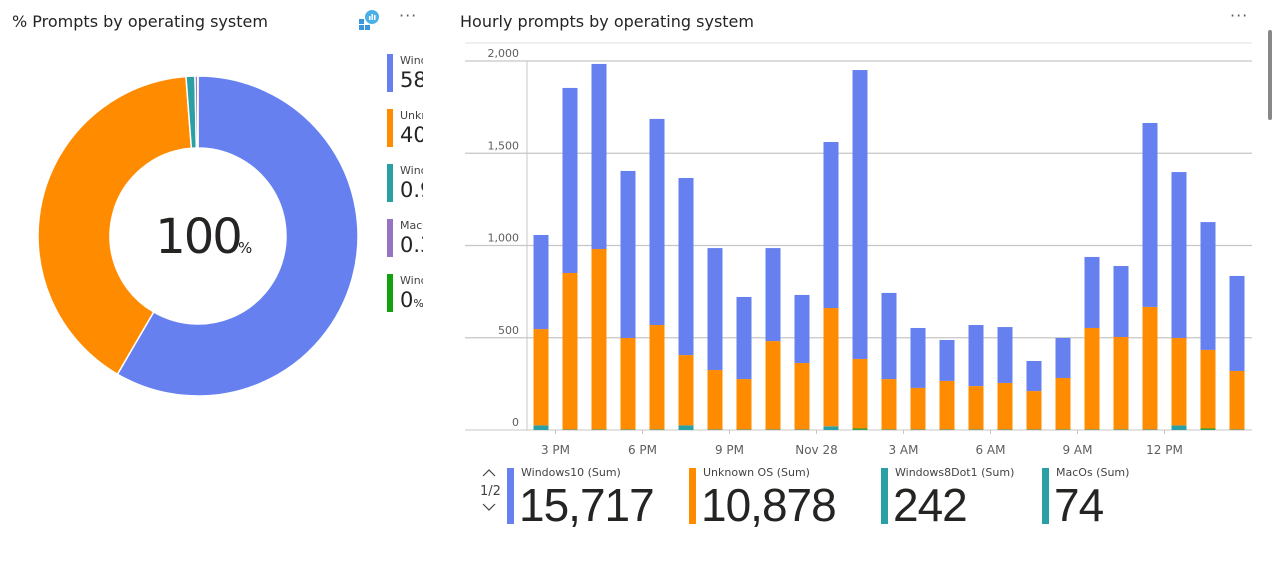 Image resolution: width=1273 pixels, height=581 pixels. I want to click on pager-up-icon, so click(489, 474).